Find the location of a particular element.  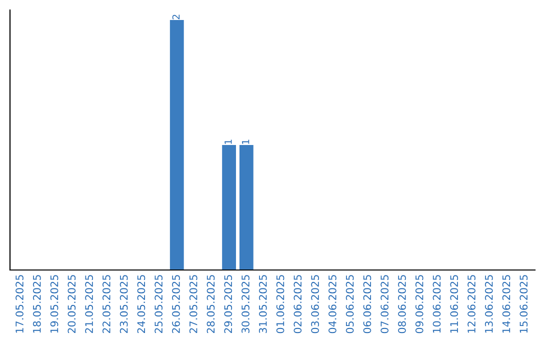

x-tick-label: 22.05.2025 is located at coordinates (106, 304).